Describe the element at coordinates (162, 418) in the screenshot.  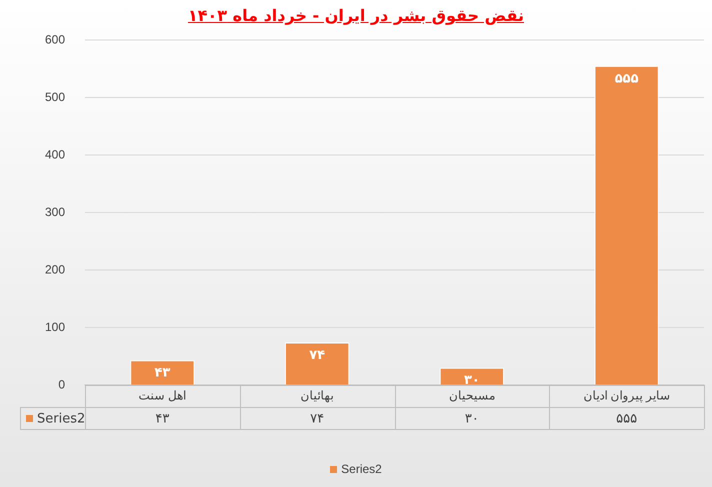
I see `data-label: ۴۳` at that location.